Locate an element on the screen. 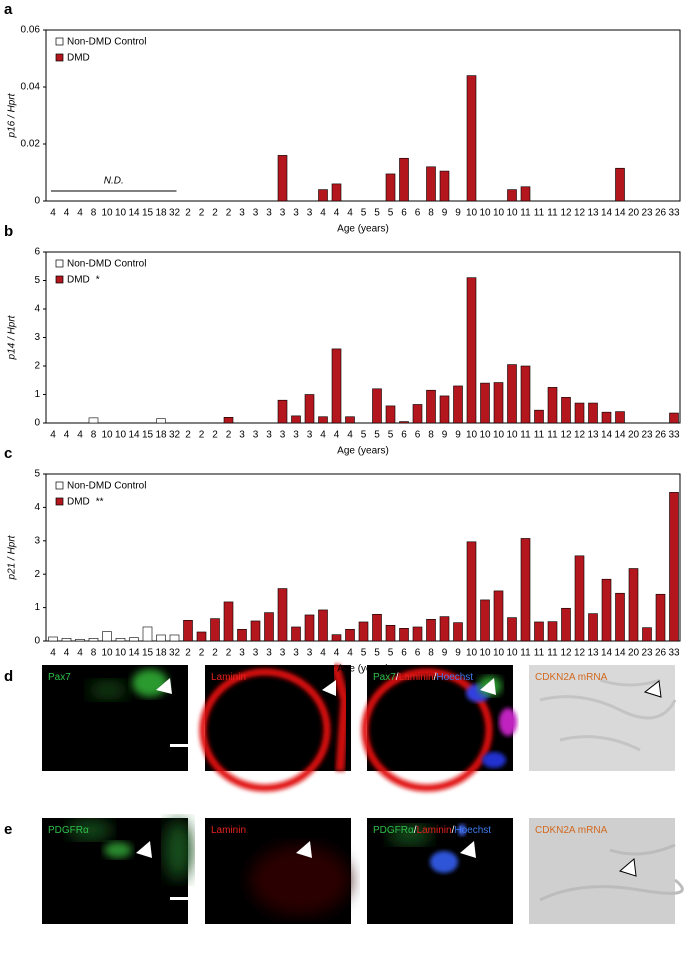  y-tick-label: 5 is located at coordinates (37, 280).